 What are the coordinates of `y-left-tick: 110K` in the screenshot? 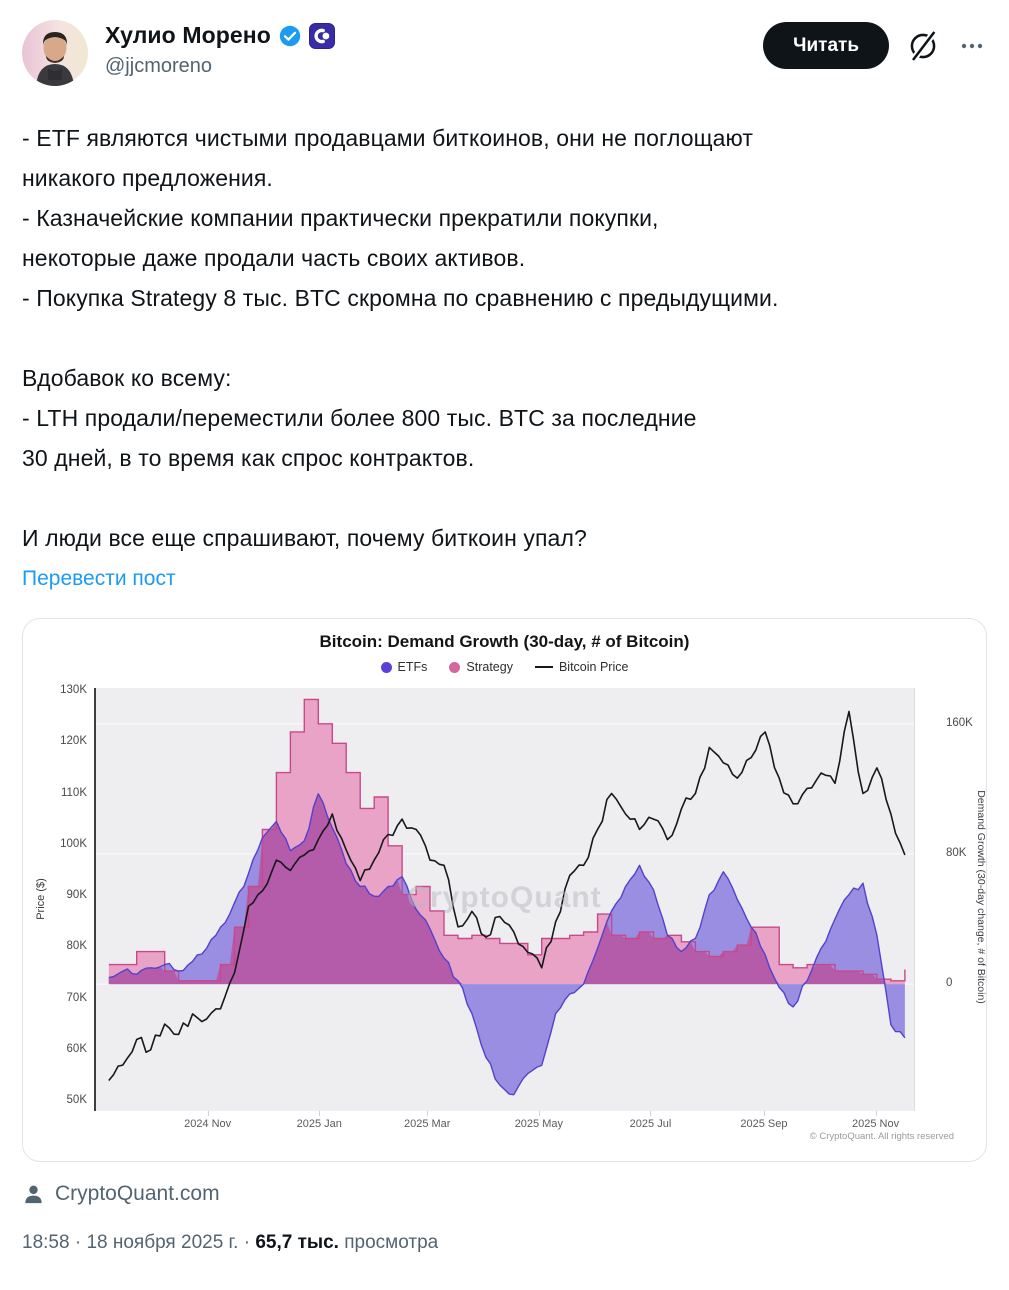 It's located at (73, 792).